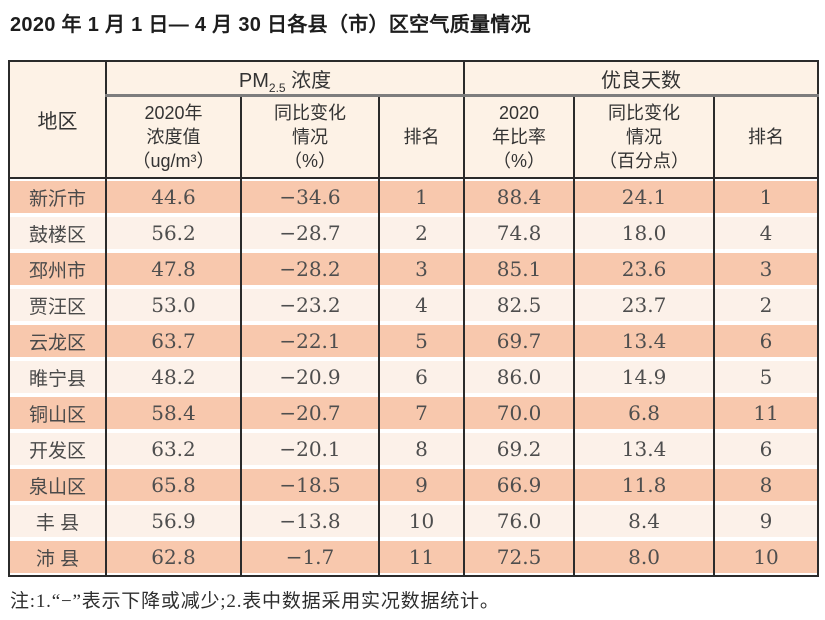 This screenshot has height=620, width=825. Describe the element at coordinates (519, 269) in the screenshot. I see `value-cell: 85.1` at that location.